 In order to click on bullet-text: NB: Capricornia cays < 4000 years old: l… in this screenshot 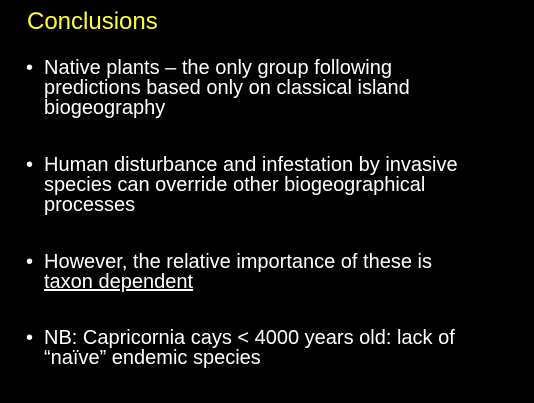, I will do `click(287, 348)`.